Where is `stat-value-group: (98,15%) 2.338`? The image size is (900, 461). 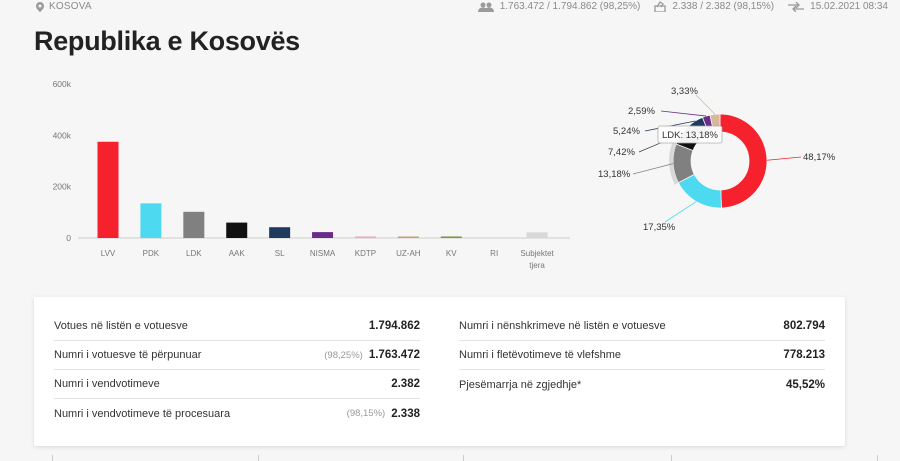 stat-value-group: (98,15%) 2.338 is located at coordinates (383, 414).